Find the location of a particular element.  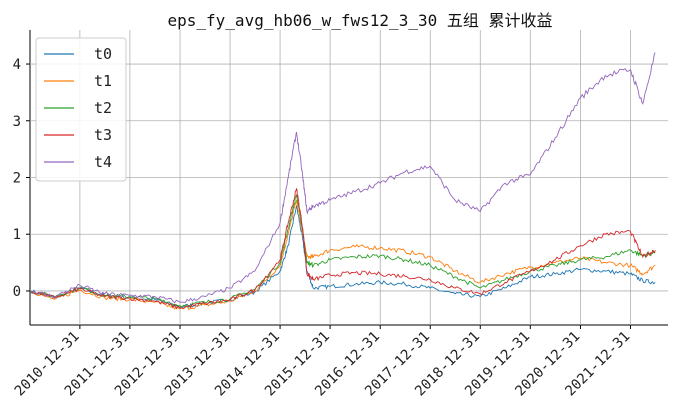

legend-label-t1: t1 is located at coordinates (103, 81).